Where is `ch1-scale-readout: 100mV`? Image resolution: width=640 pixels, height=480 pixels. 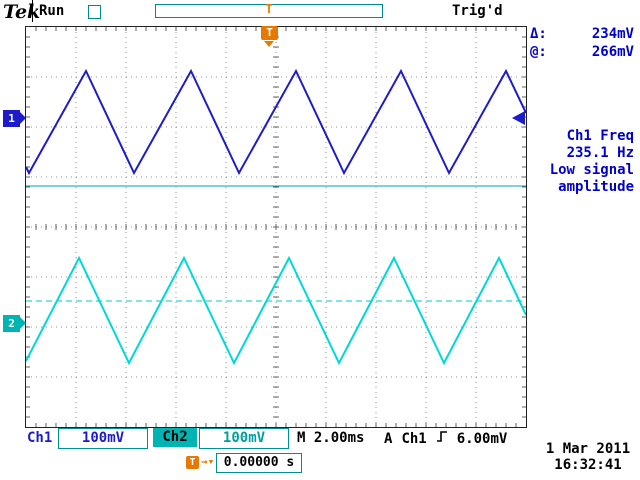
ch1-scale-readout: 100mV is located at coordinates (103, 438).